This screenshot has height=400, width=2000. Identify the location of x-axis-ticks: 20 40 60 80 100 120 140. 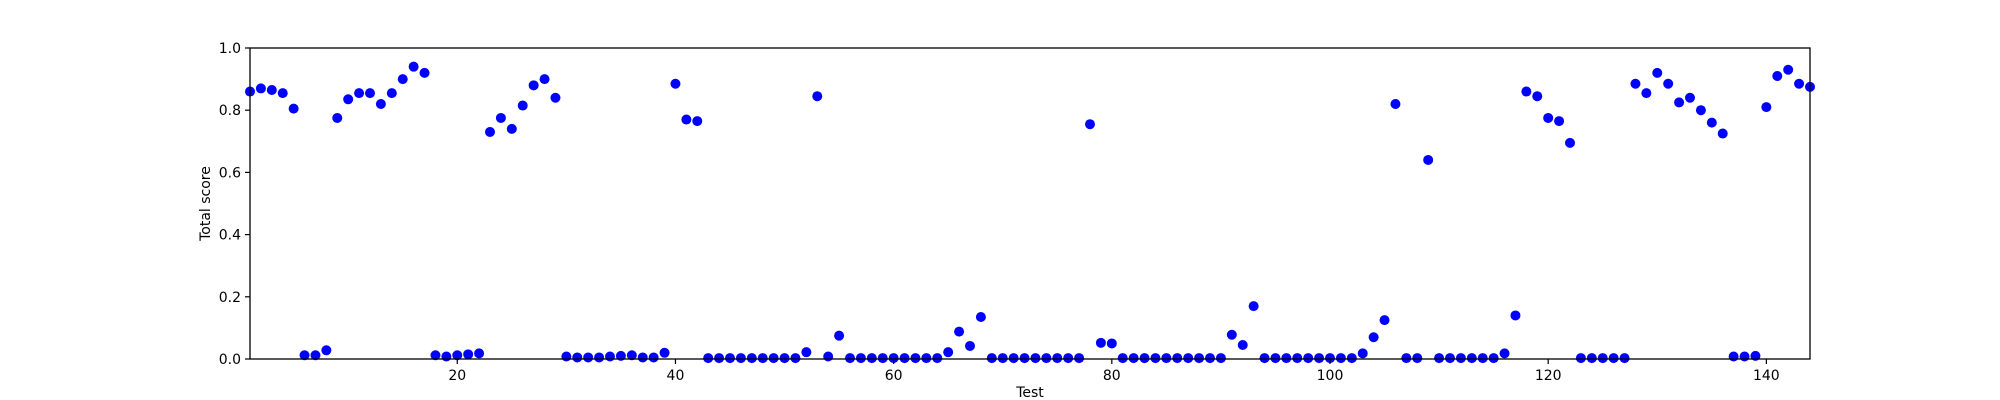
(1114, 371).